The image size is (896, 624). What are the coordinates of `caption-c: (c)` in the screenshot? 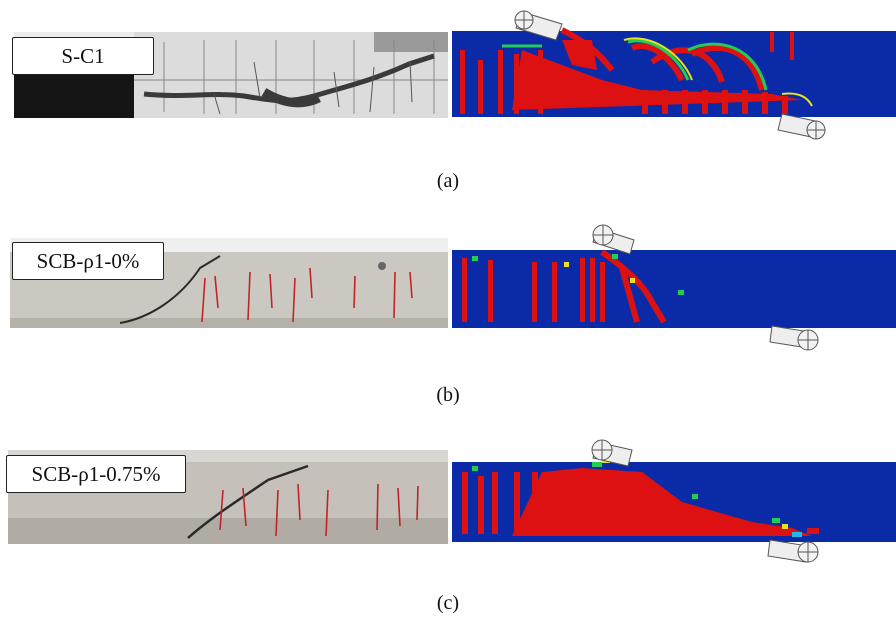 It's located at (448, 603).